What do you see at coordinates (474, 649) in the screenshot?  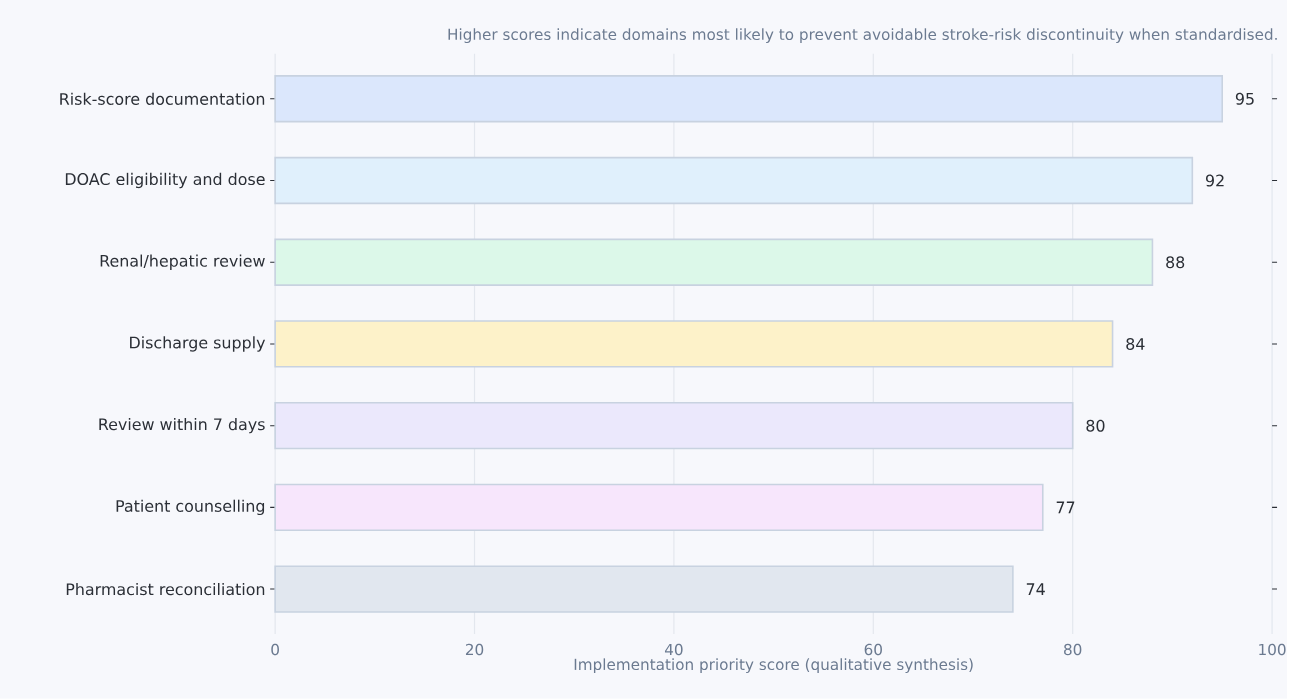 I see `x-tick-label: 20` at bounding box center [474, 649].